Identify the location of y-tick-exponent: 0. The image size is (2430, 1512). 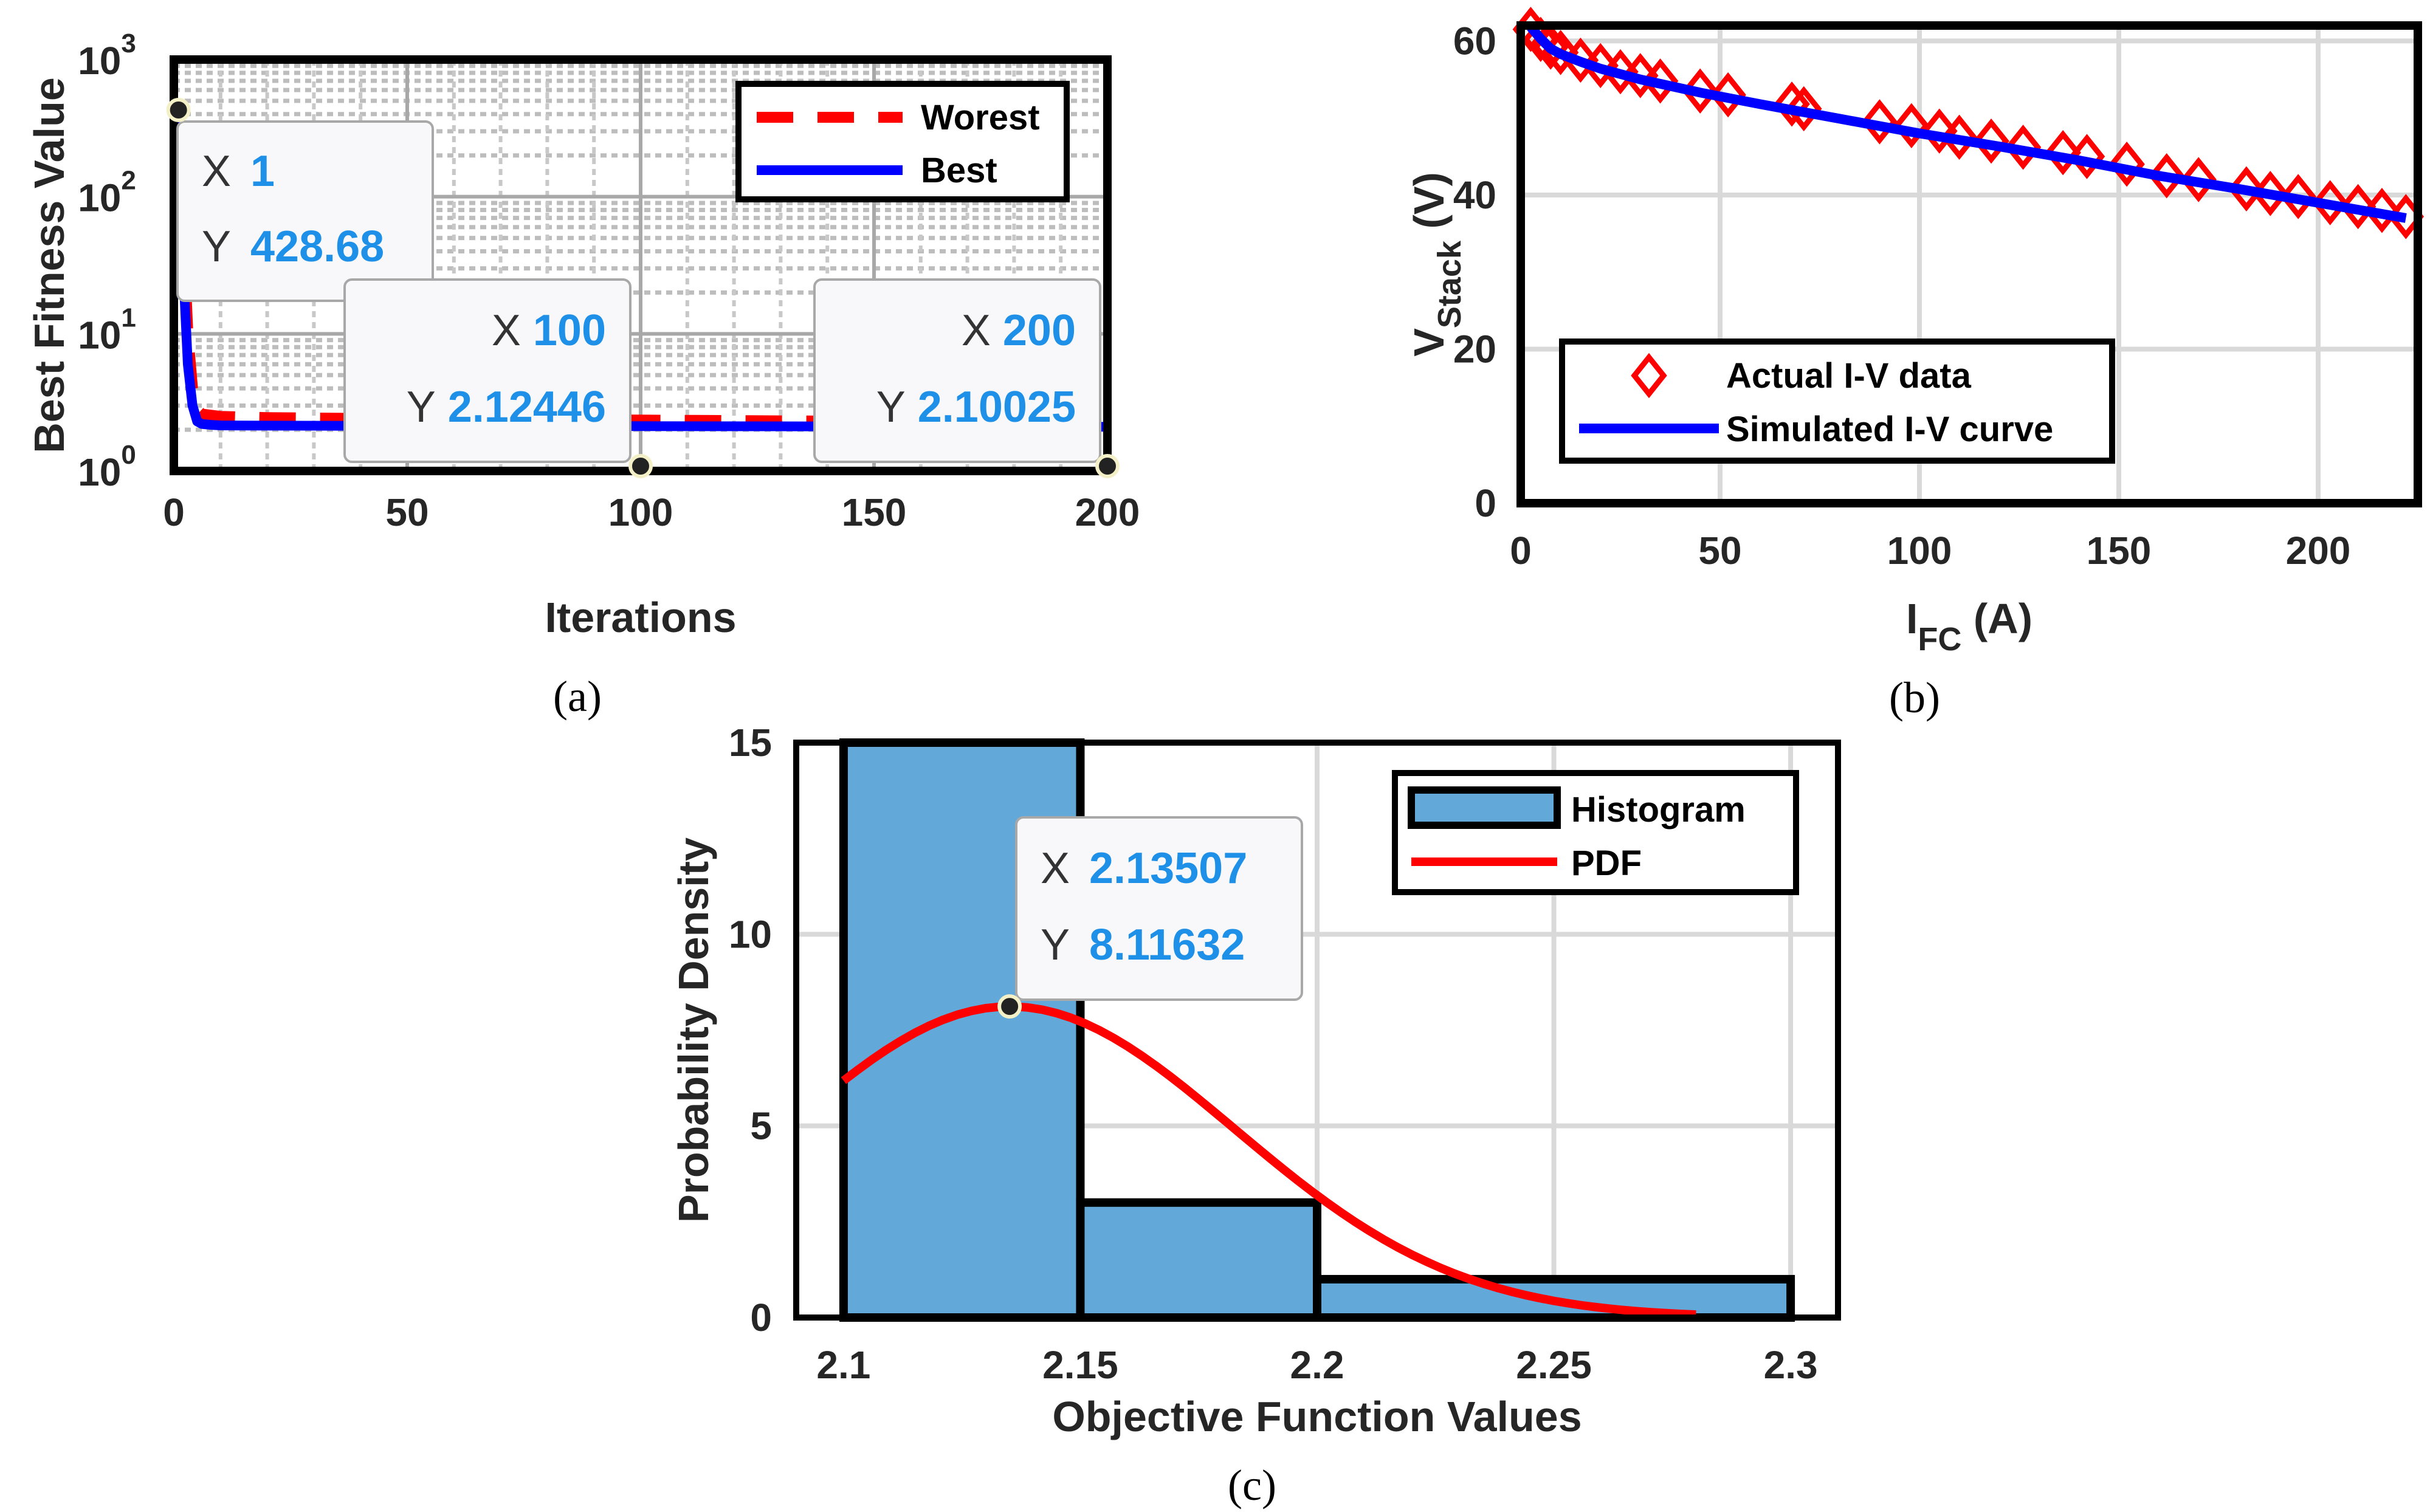
(128, 455).